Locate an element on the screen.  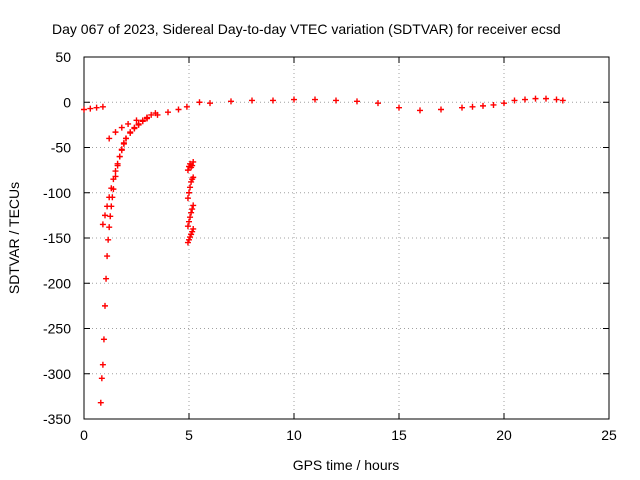
x-tick-label: 20 is located at coordinates (504, 435).